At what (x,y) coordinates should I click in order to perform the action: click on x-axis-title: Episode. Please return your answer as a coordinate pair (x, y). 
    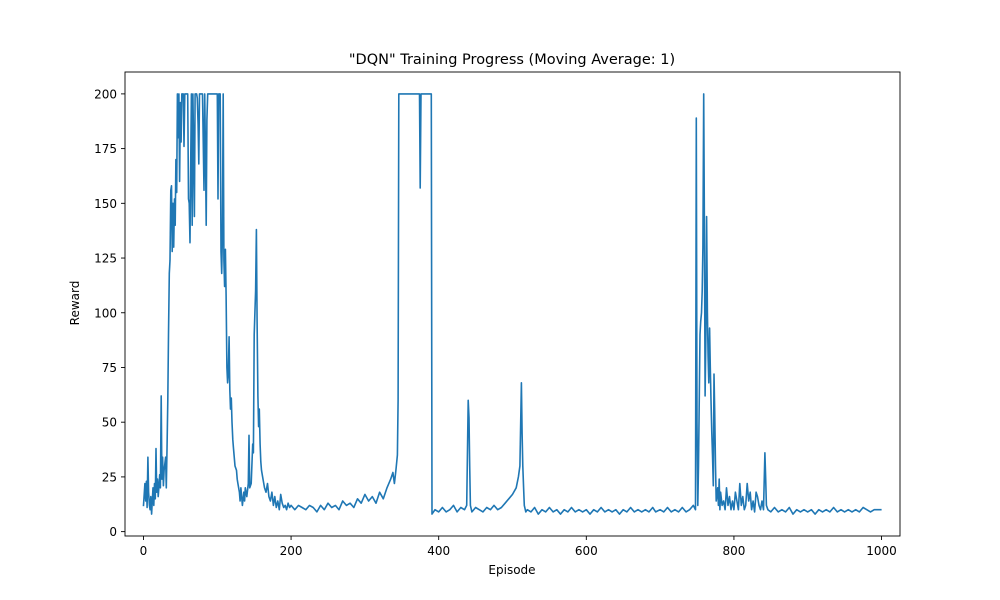
    Looking at the image, I should click on (511, 570).